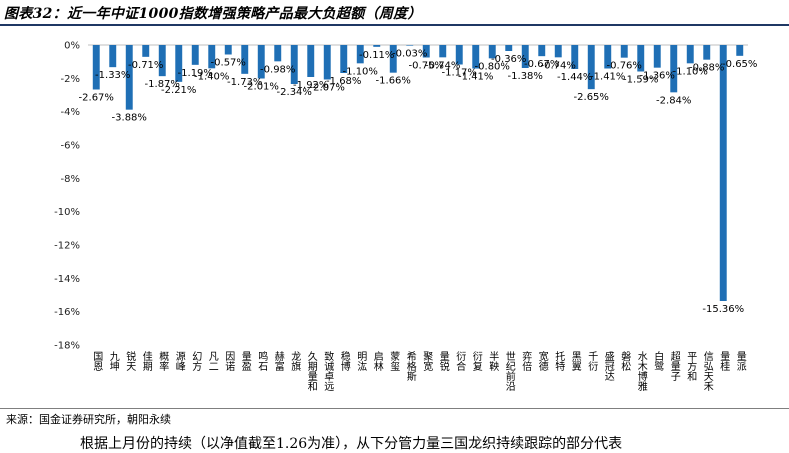  Describe the element at coordinates (724, 361) in the screenshot. I see `category-label: 量桂` at that location.